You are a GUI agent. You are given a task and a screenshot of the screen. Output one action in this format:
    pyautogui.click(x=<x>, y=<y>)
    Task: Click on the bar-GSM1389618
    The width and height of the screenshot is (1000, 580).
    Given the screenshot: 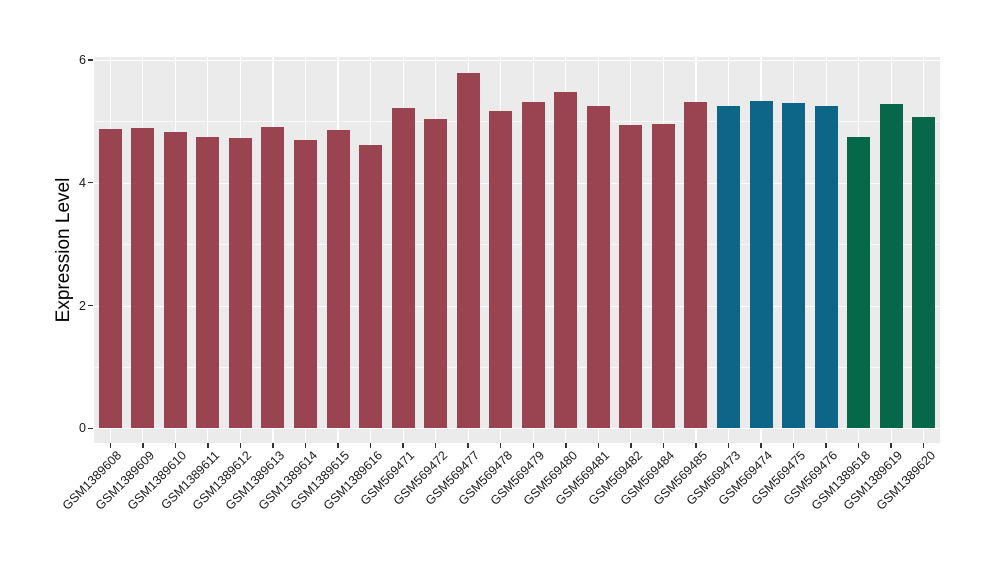 What is the action you would take?
    pyautogui.click(x=859, y=283)
    